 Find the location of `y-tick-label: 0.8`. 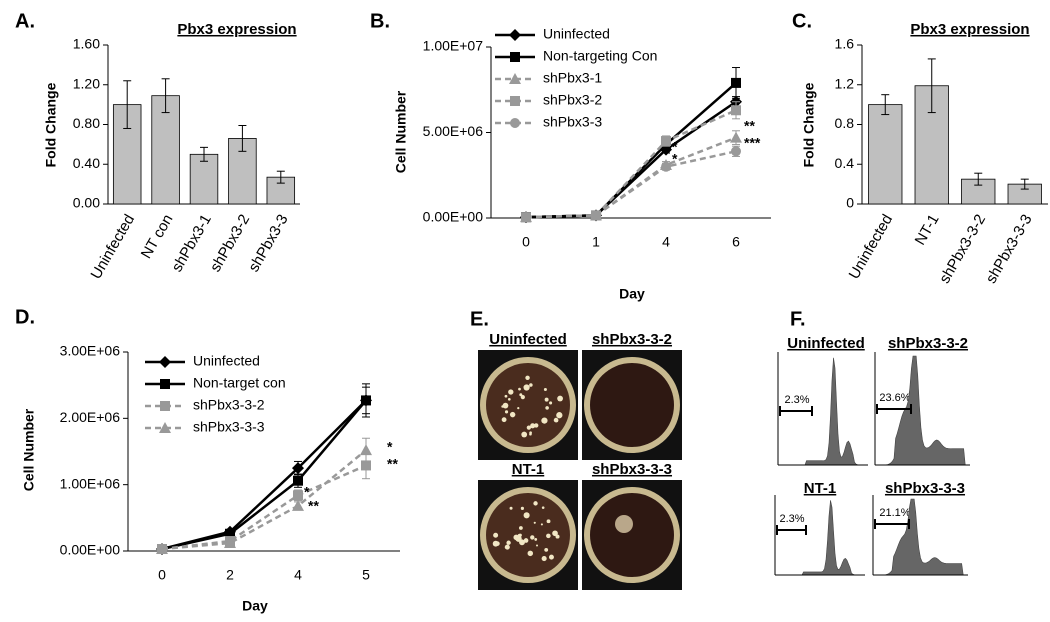

y-tick-label: 0.8 is located at coordinates (845, 123).